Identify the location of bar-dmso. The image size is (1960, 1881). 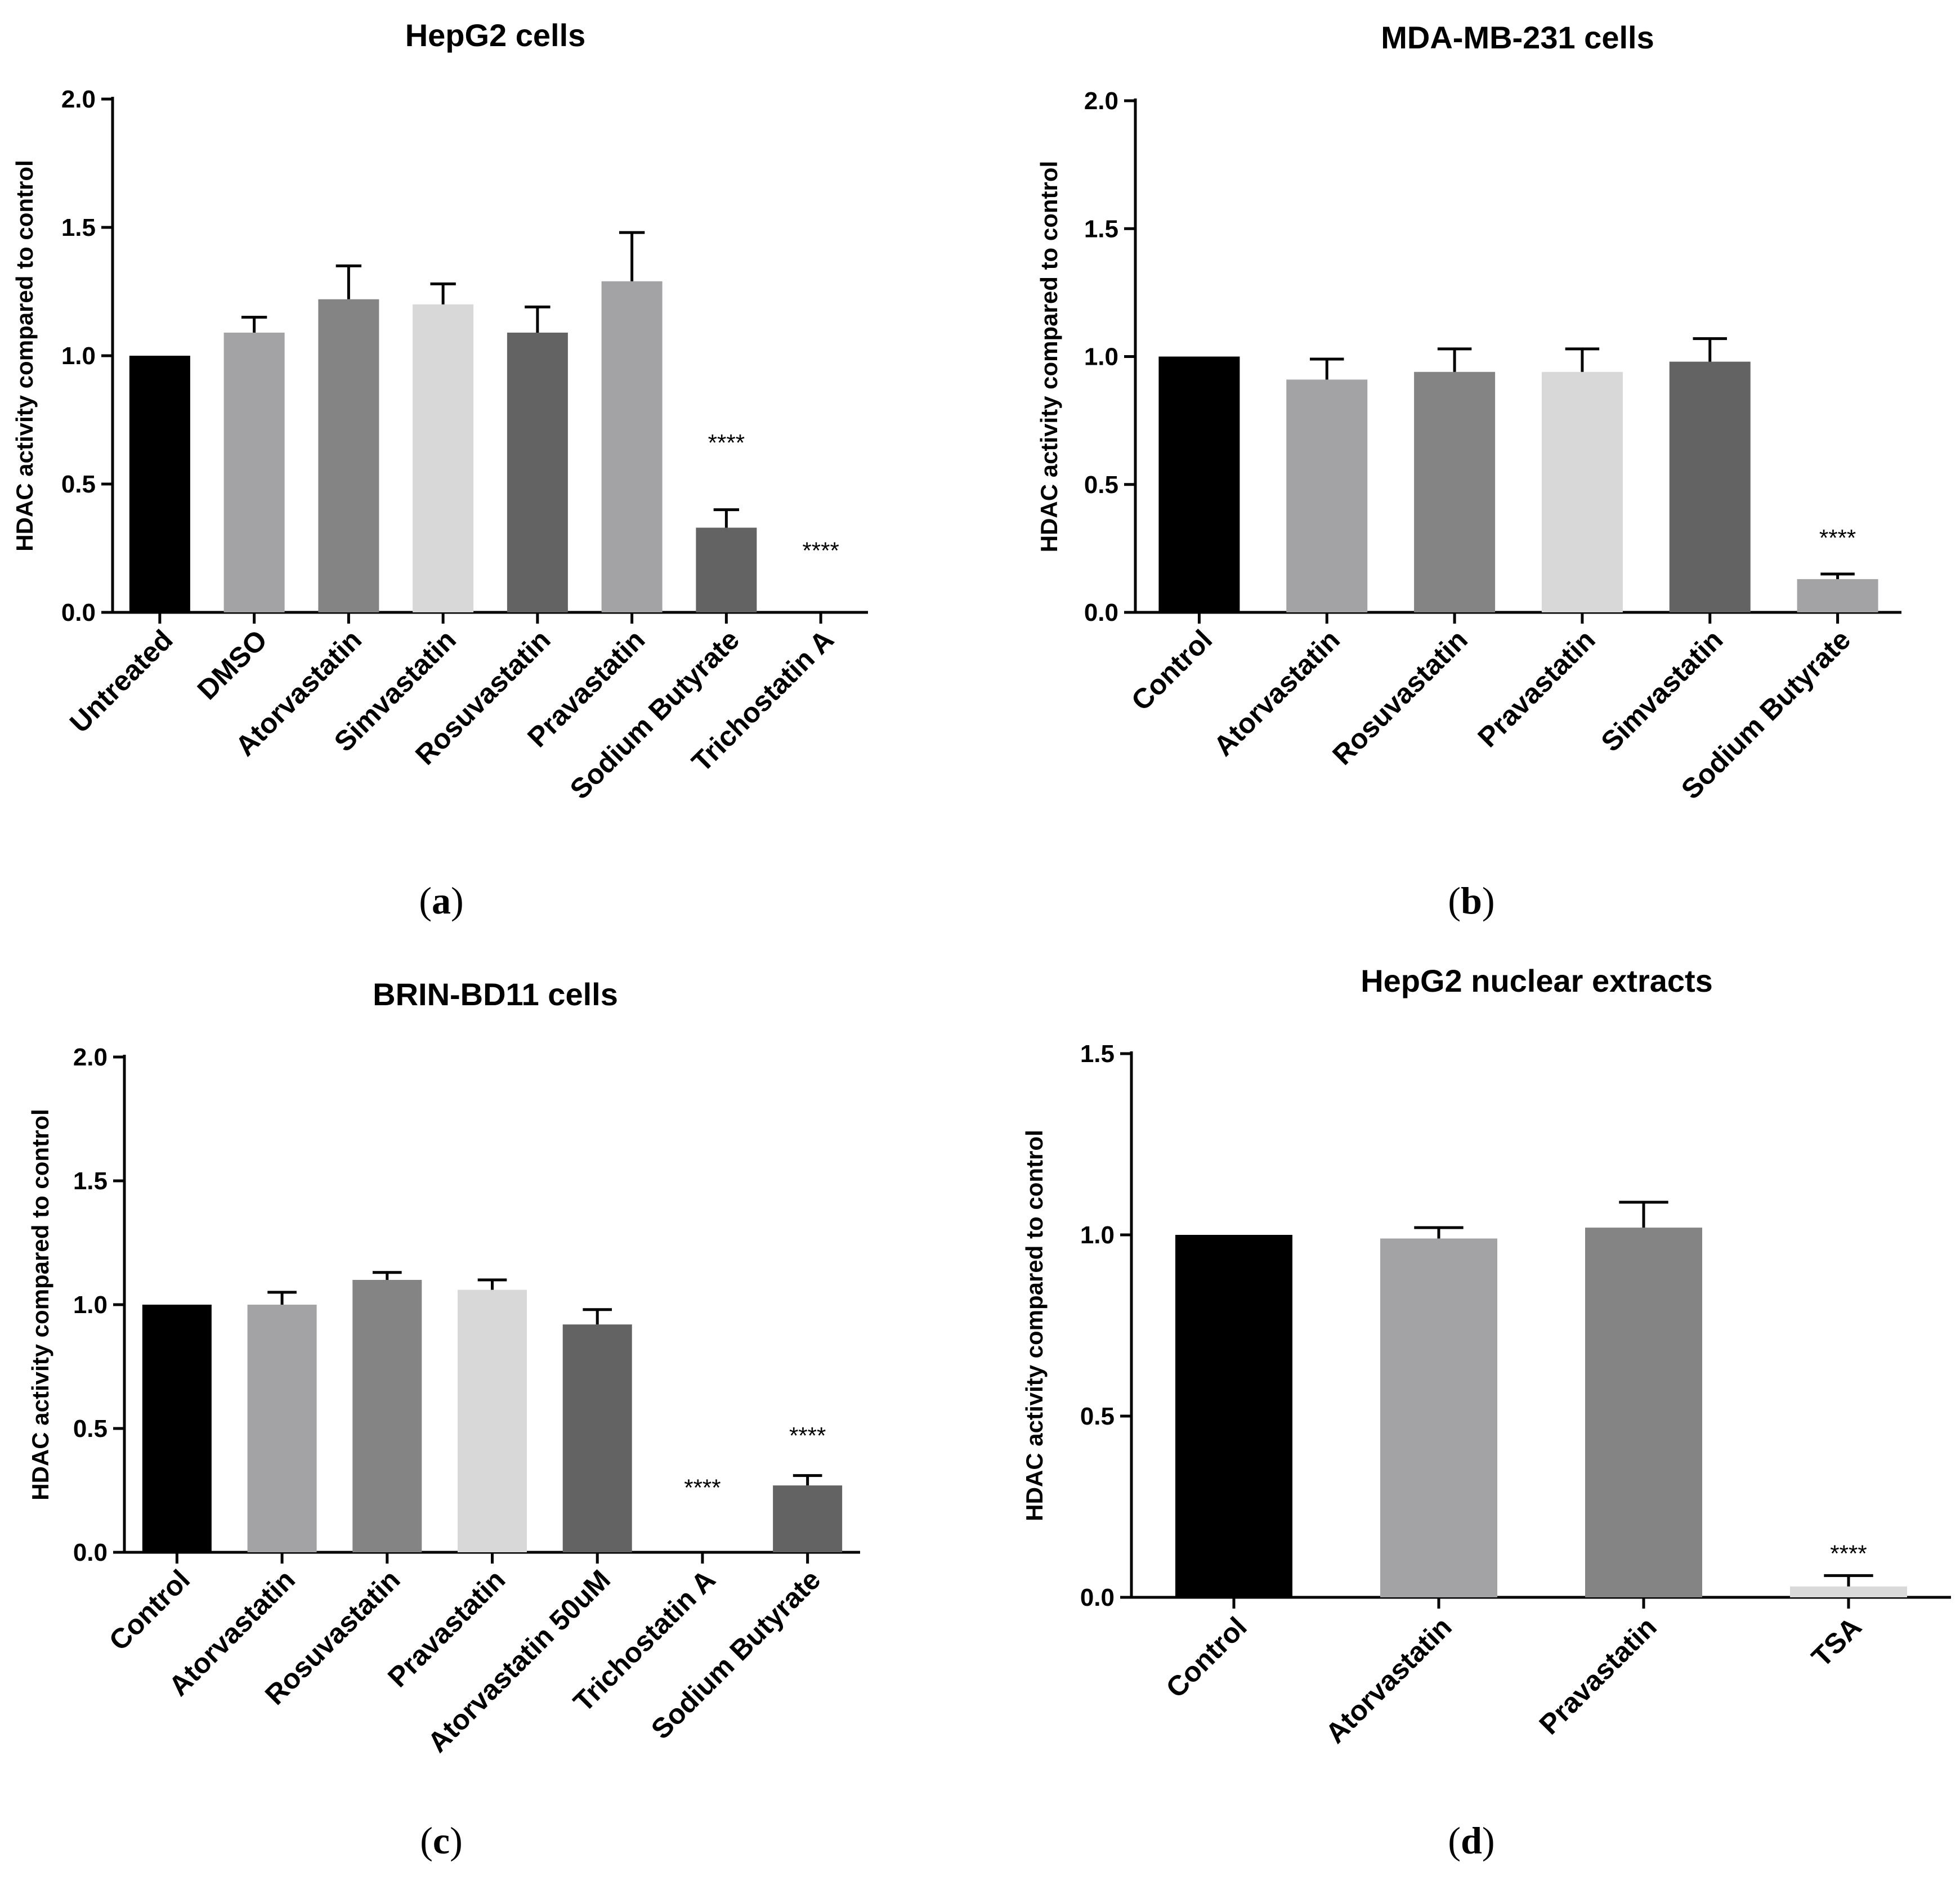
(254, 472).